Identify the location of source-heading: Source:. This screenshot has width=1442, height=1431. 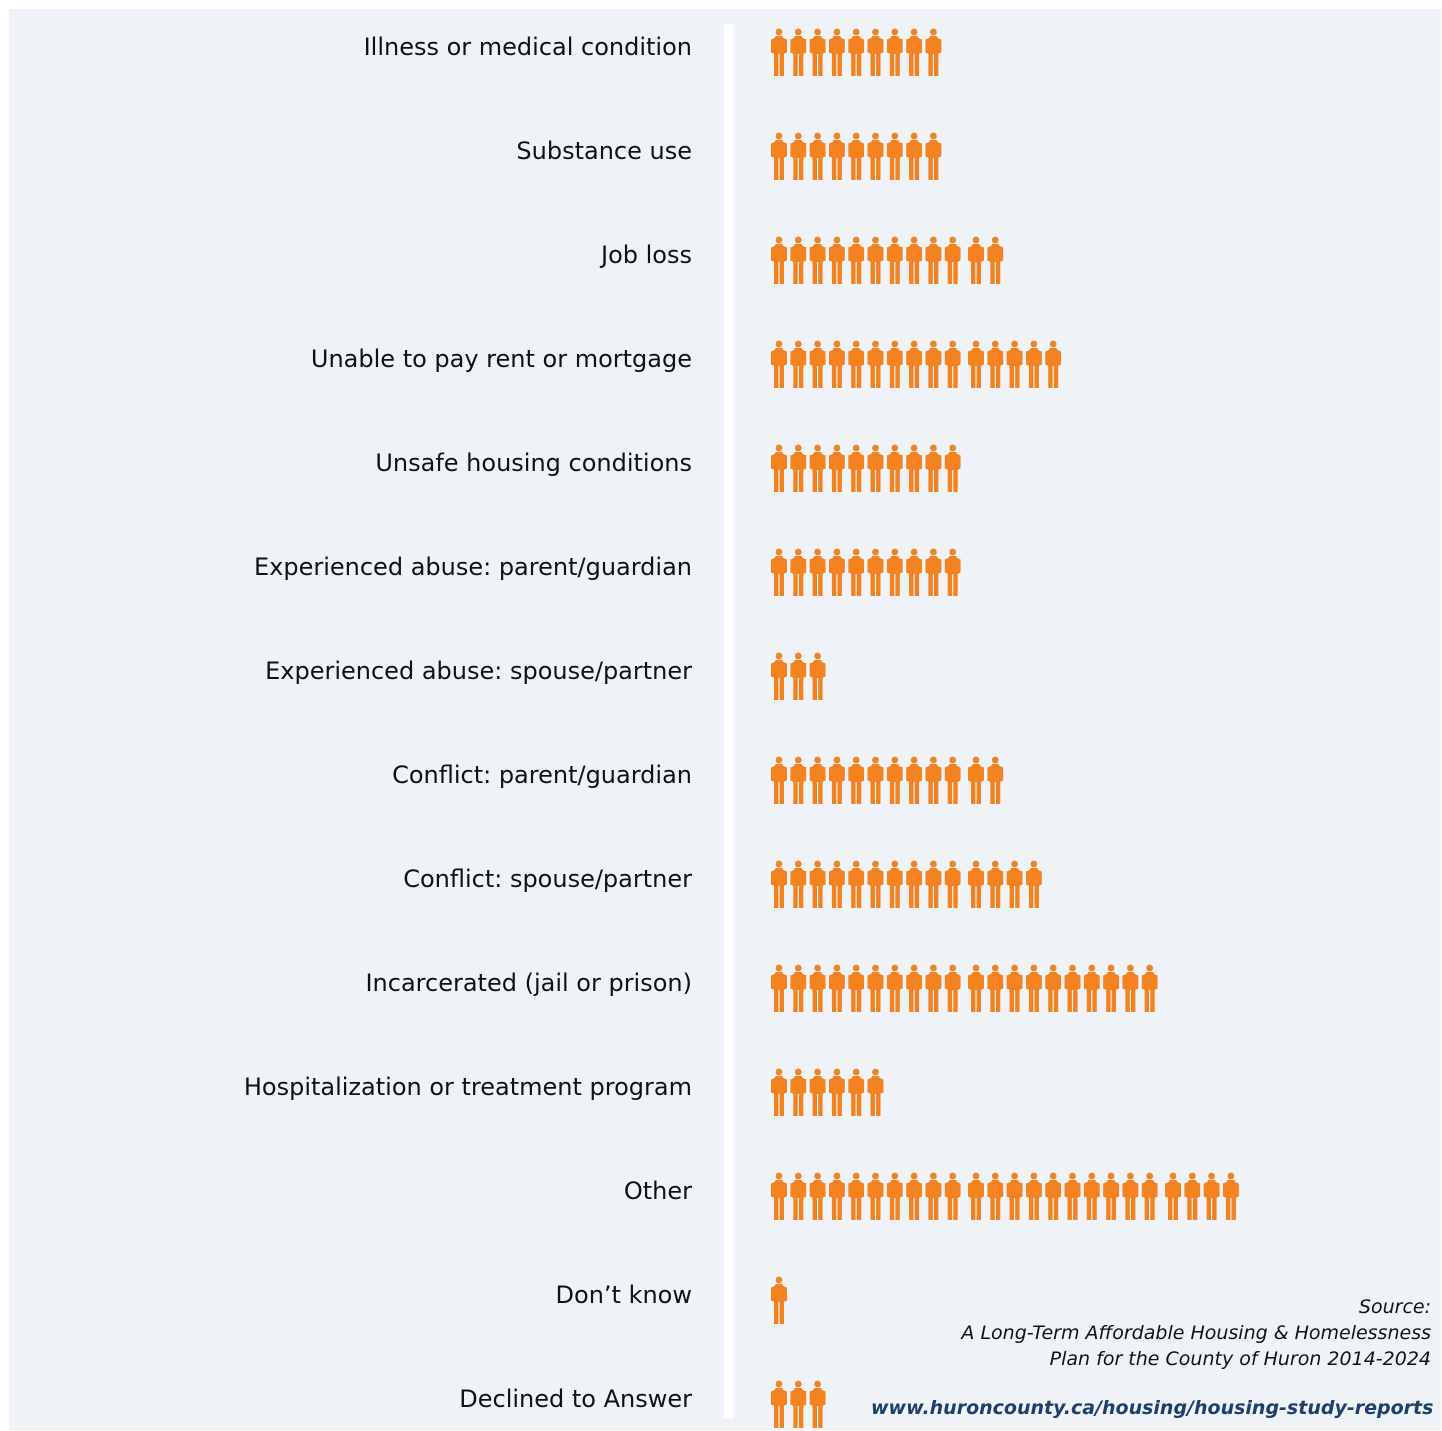
(1394, 1307).